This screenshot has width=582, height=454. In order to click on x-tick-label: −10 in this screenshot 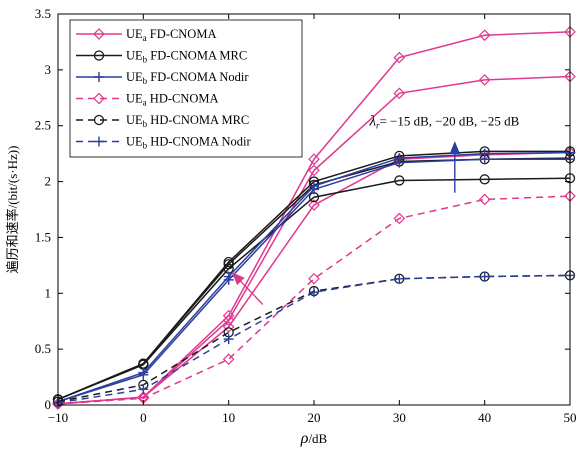, I will do `click(58, 417)`.